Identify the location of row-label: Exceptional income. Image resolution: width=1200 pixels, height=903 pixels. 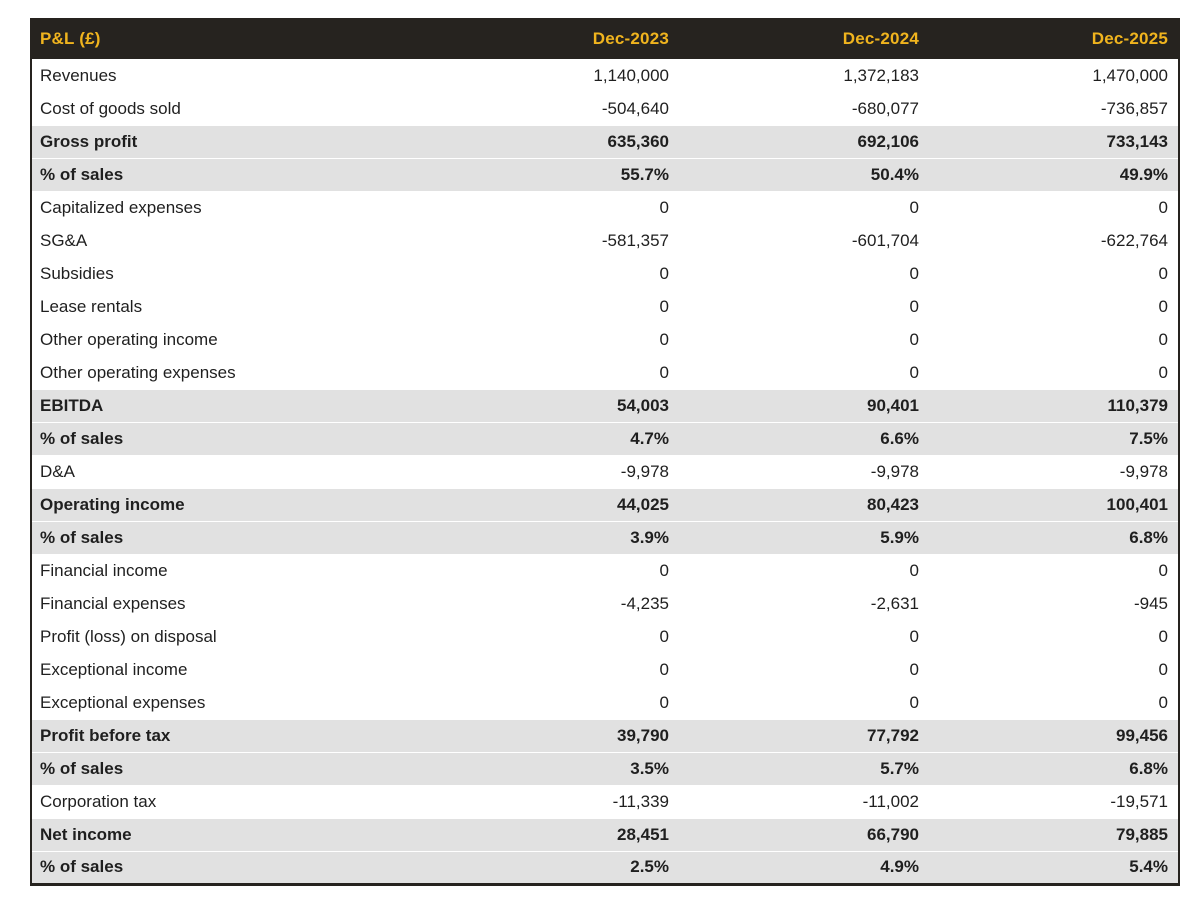
(230, 669).